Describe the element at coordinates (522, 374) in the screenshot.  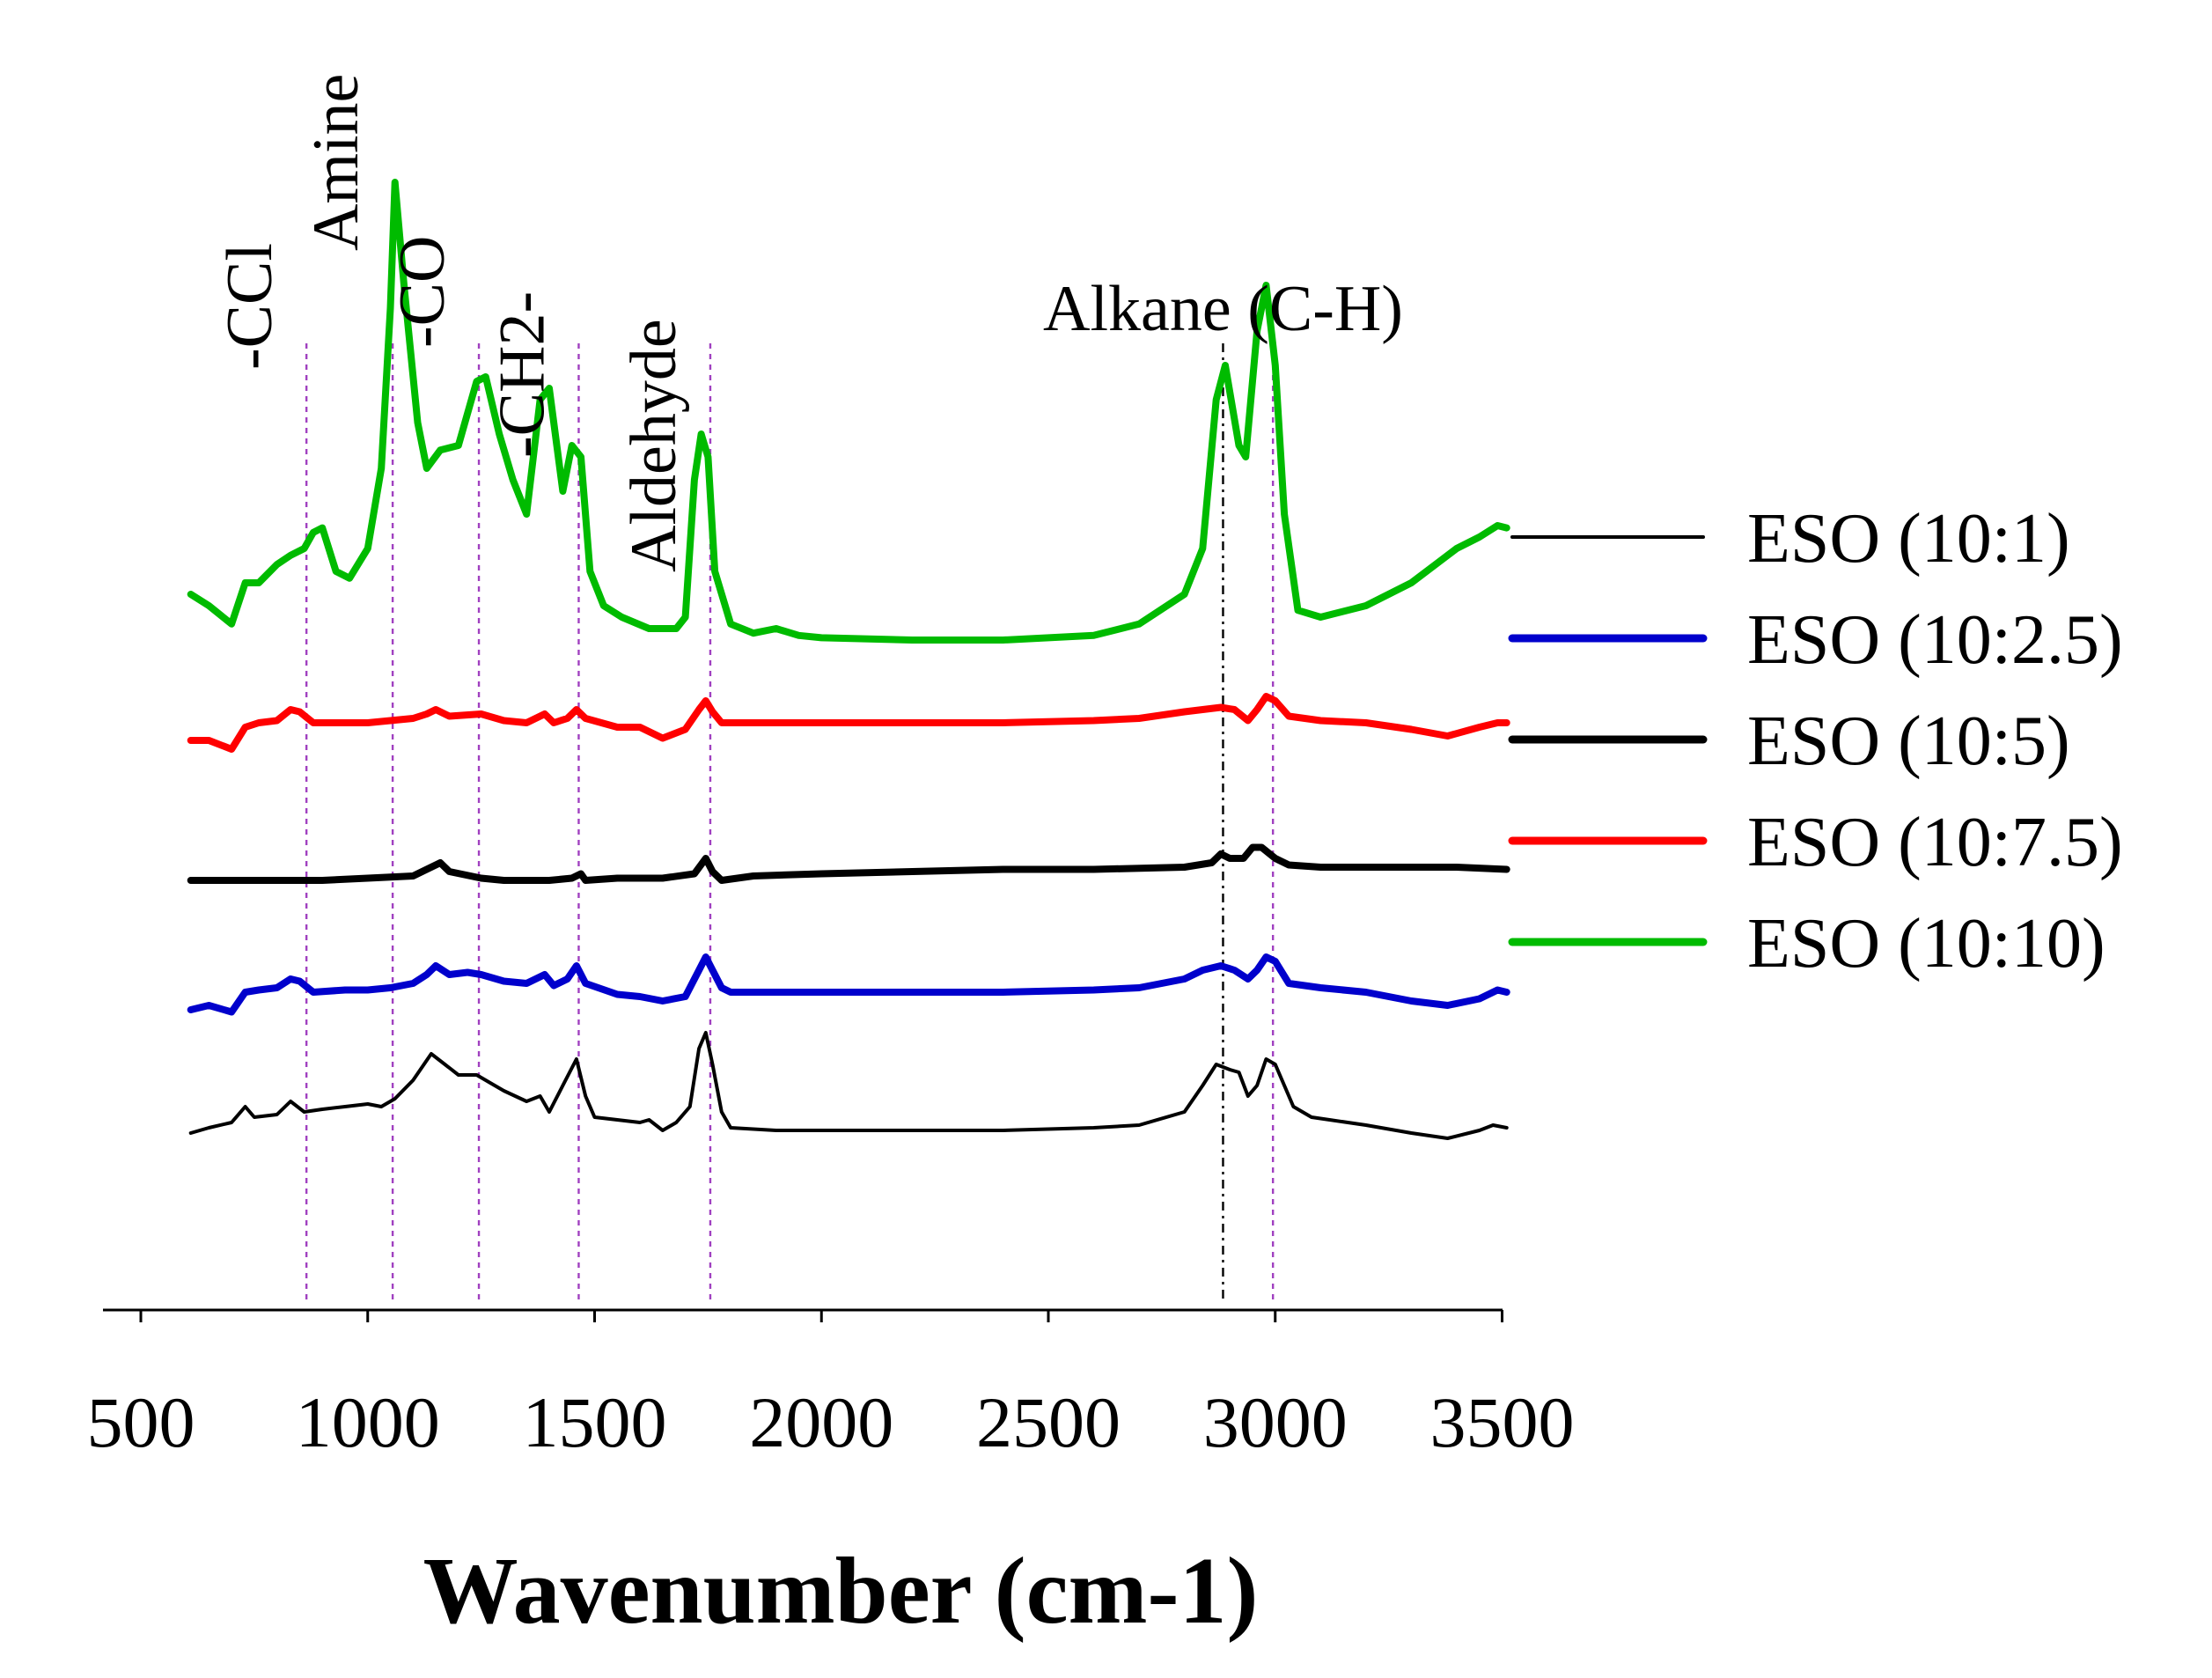
I see `annotation-label-3: -CH2-` at that location.